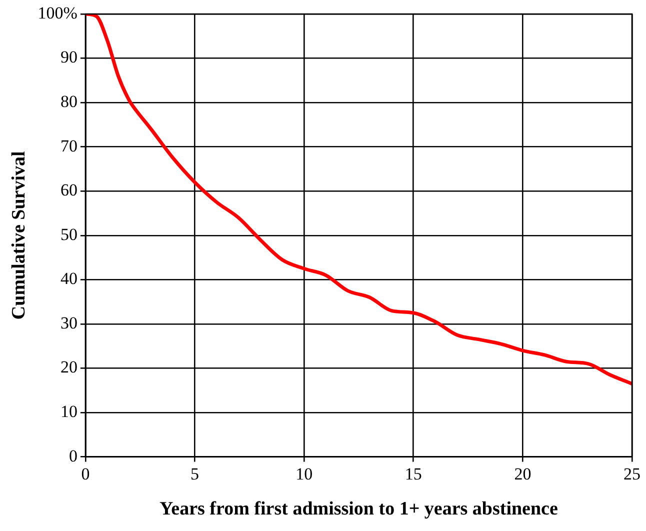  Describe the element at coordinates (19, 235) in the screenshot. I see `y-axis-title: Cumulative Survival` at that location.